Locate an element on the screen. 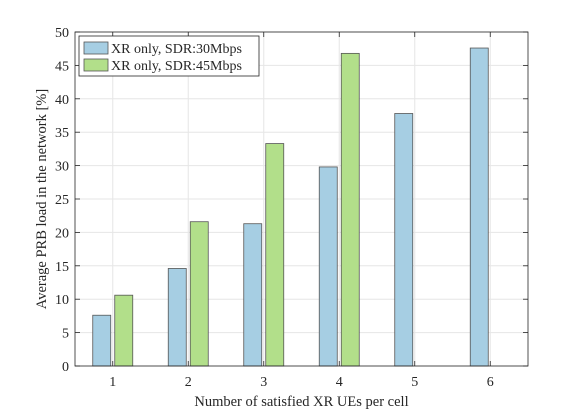 The height and width of the screenshot is (411, 586). legend-label-30mbps: XR only, SDR:30Mbps is located at coordinates (176, 49).